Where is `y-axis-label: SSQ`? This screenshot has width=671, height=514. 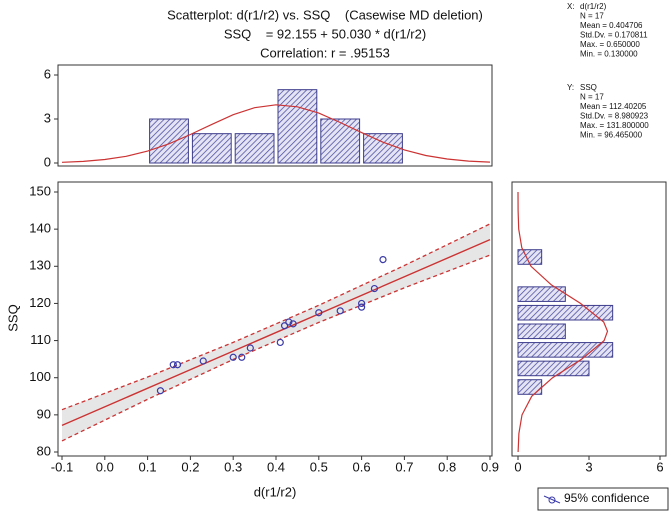
y-axis-label: SSQ is located at coordinates (12, 317).